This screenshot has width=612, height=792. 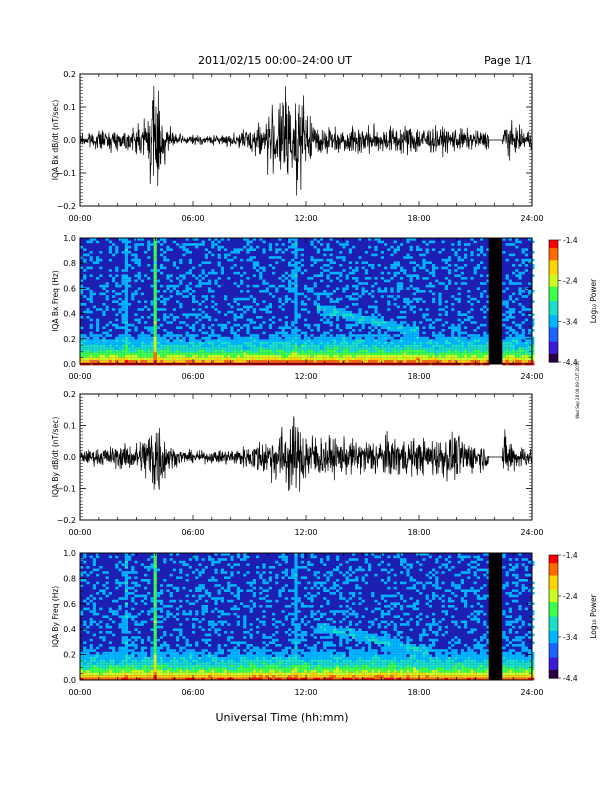 I want to click on x-axis-label: Universal Time (hh:mm), so click(x=282, y=717).